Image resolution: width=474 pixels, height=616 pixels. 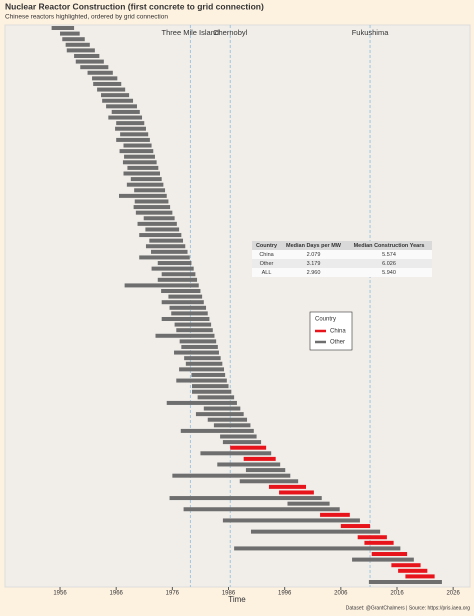 What do you see at coordinates (397, 594) in the screenshot?
I see `x-tick-label: 2016` at bounding box center [397, 594].